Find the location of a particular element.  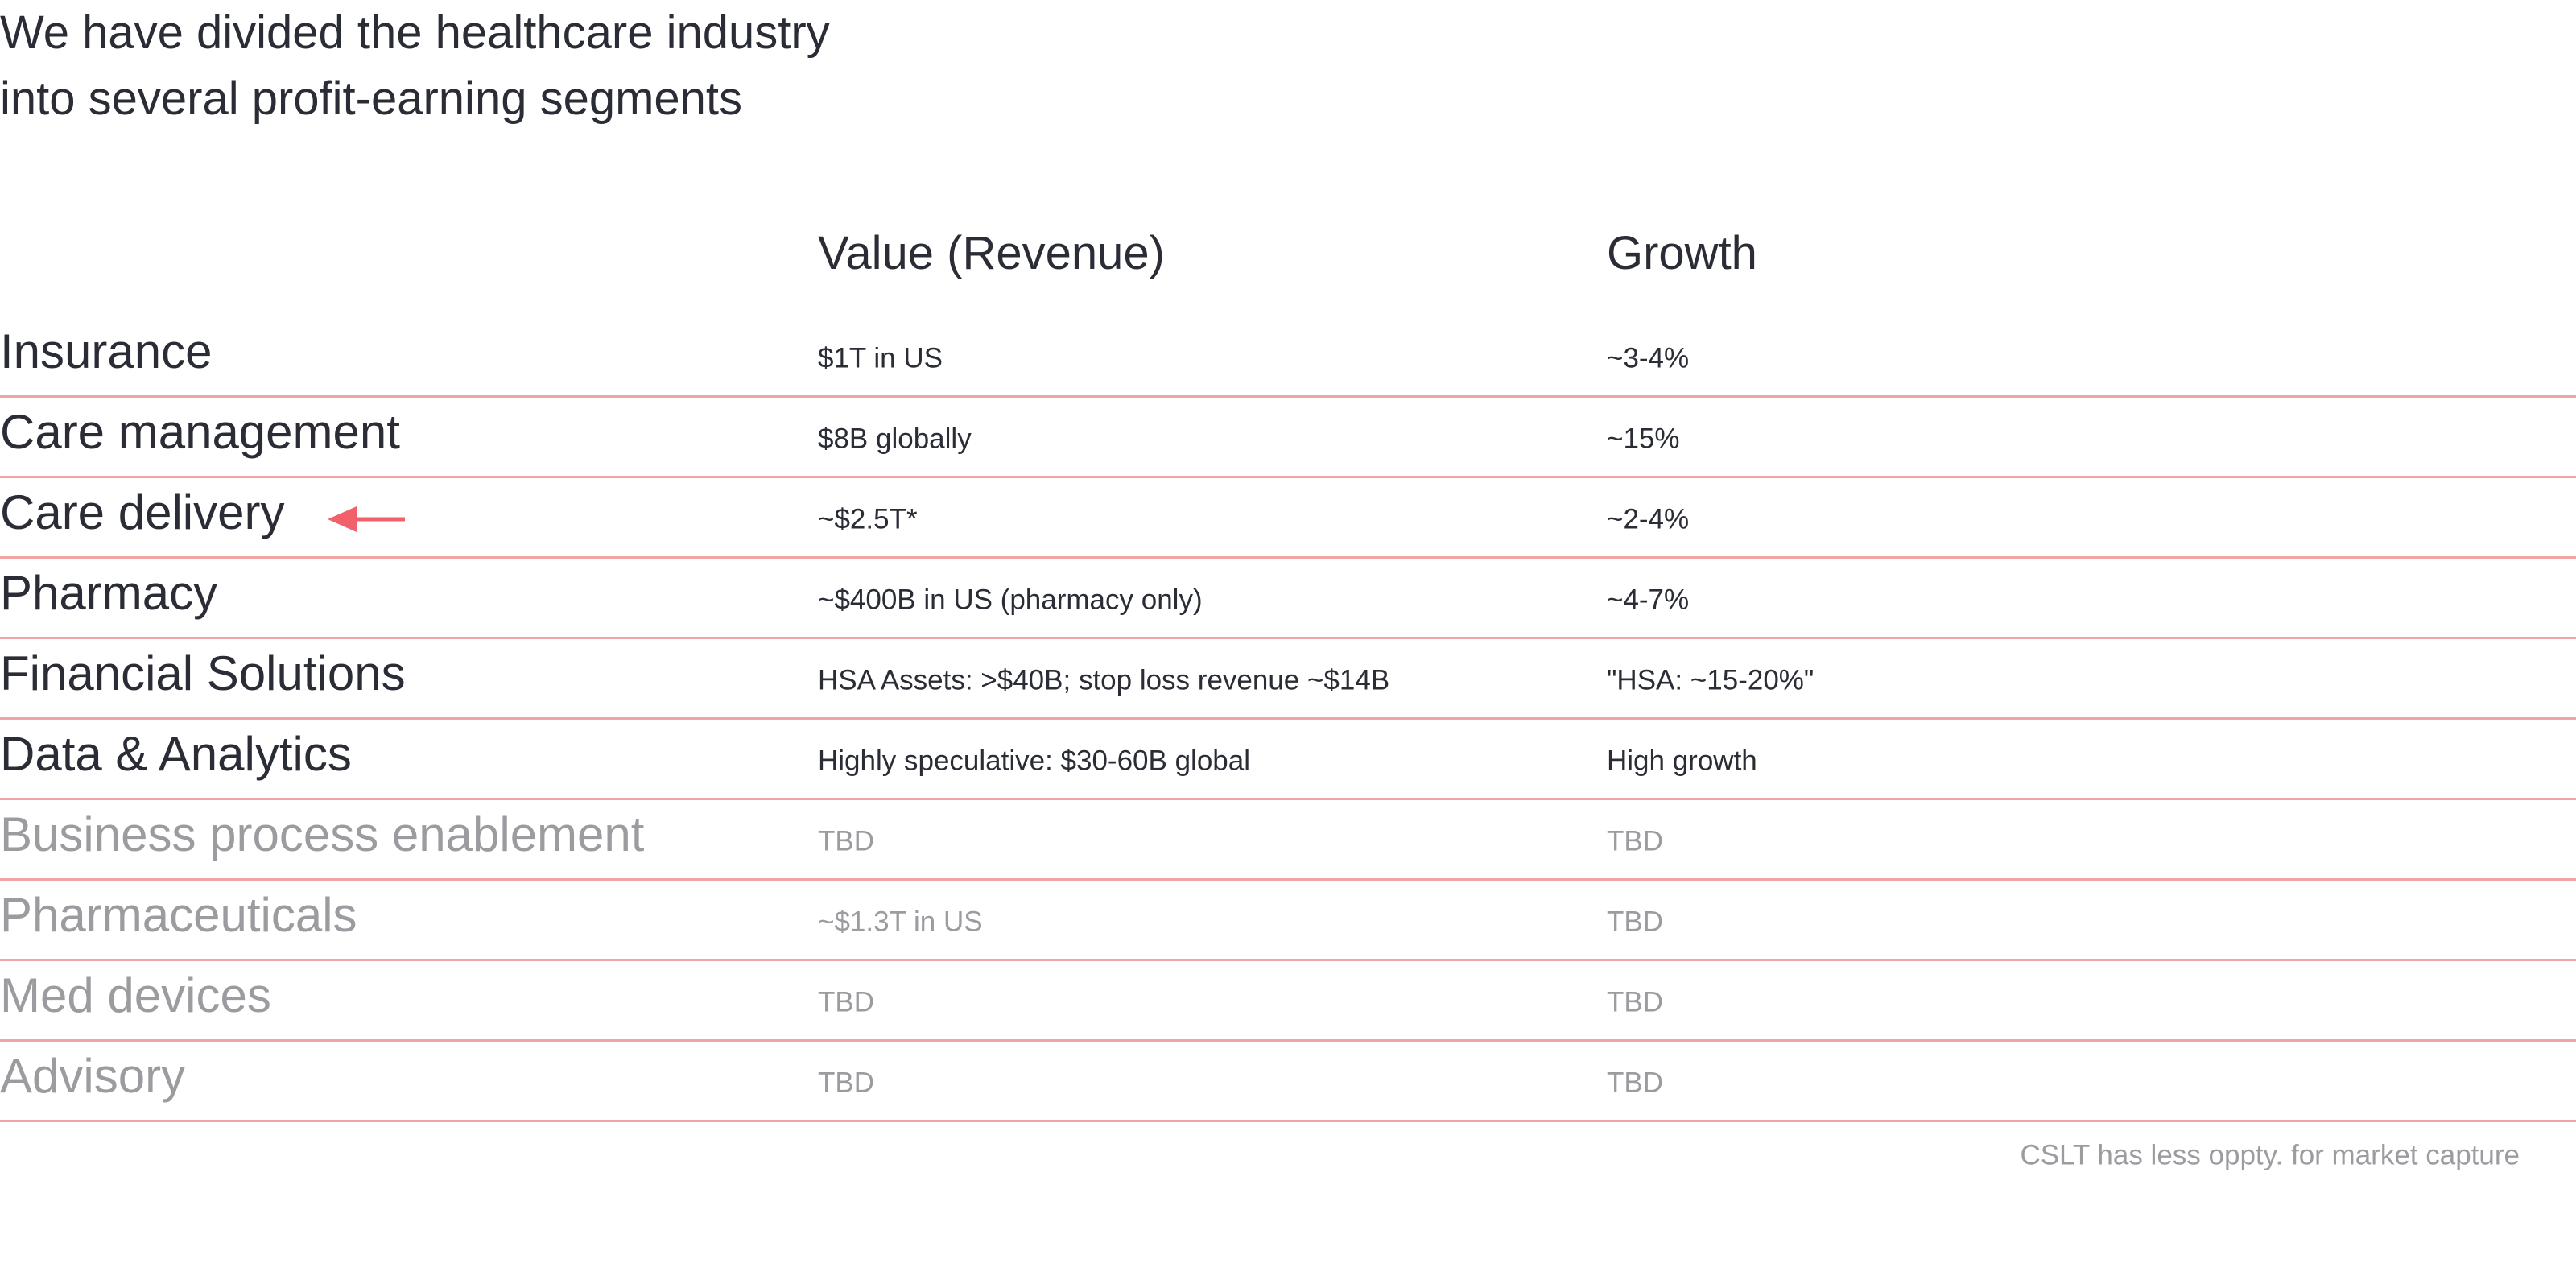

row-label: Care management is located at coordinates (200, 432).